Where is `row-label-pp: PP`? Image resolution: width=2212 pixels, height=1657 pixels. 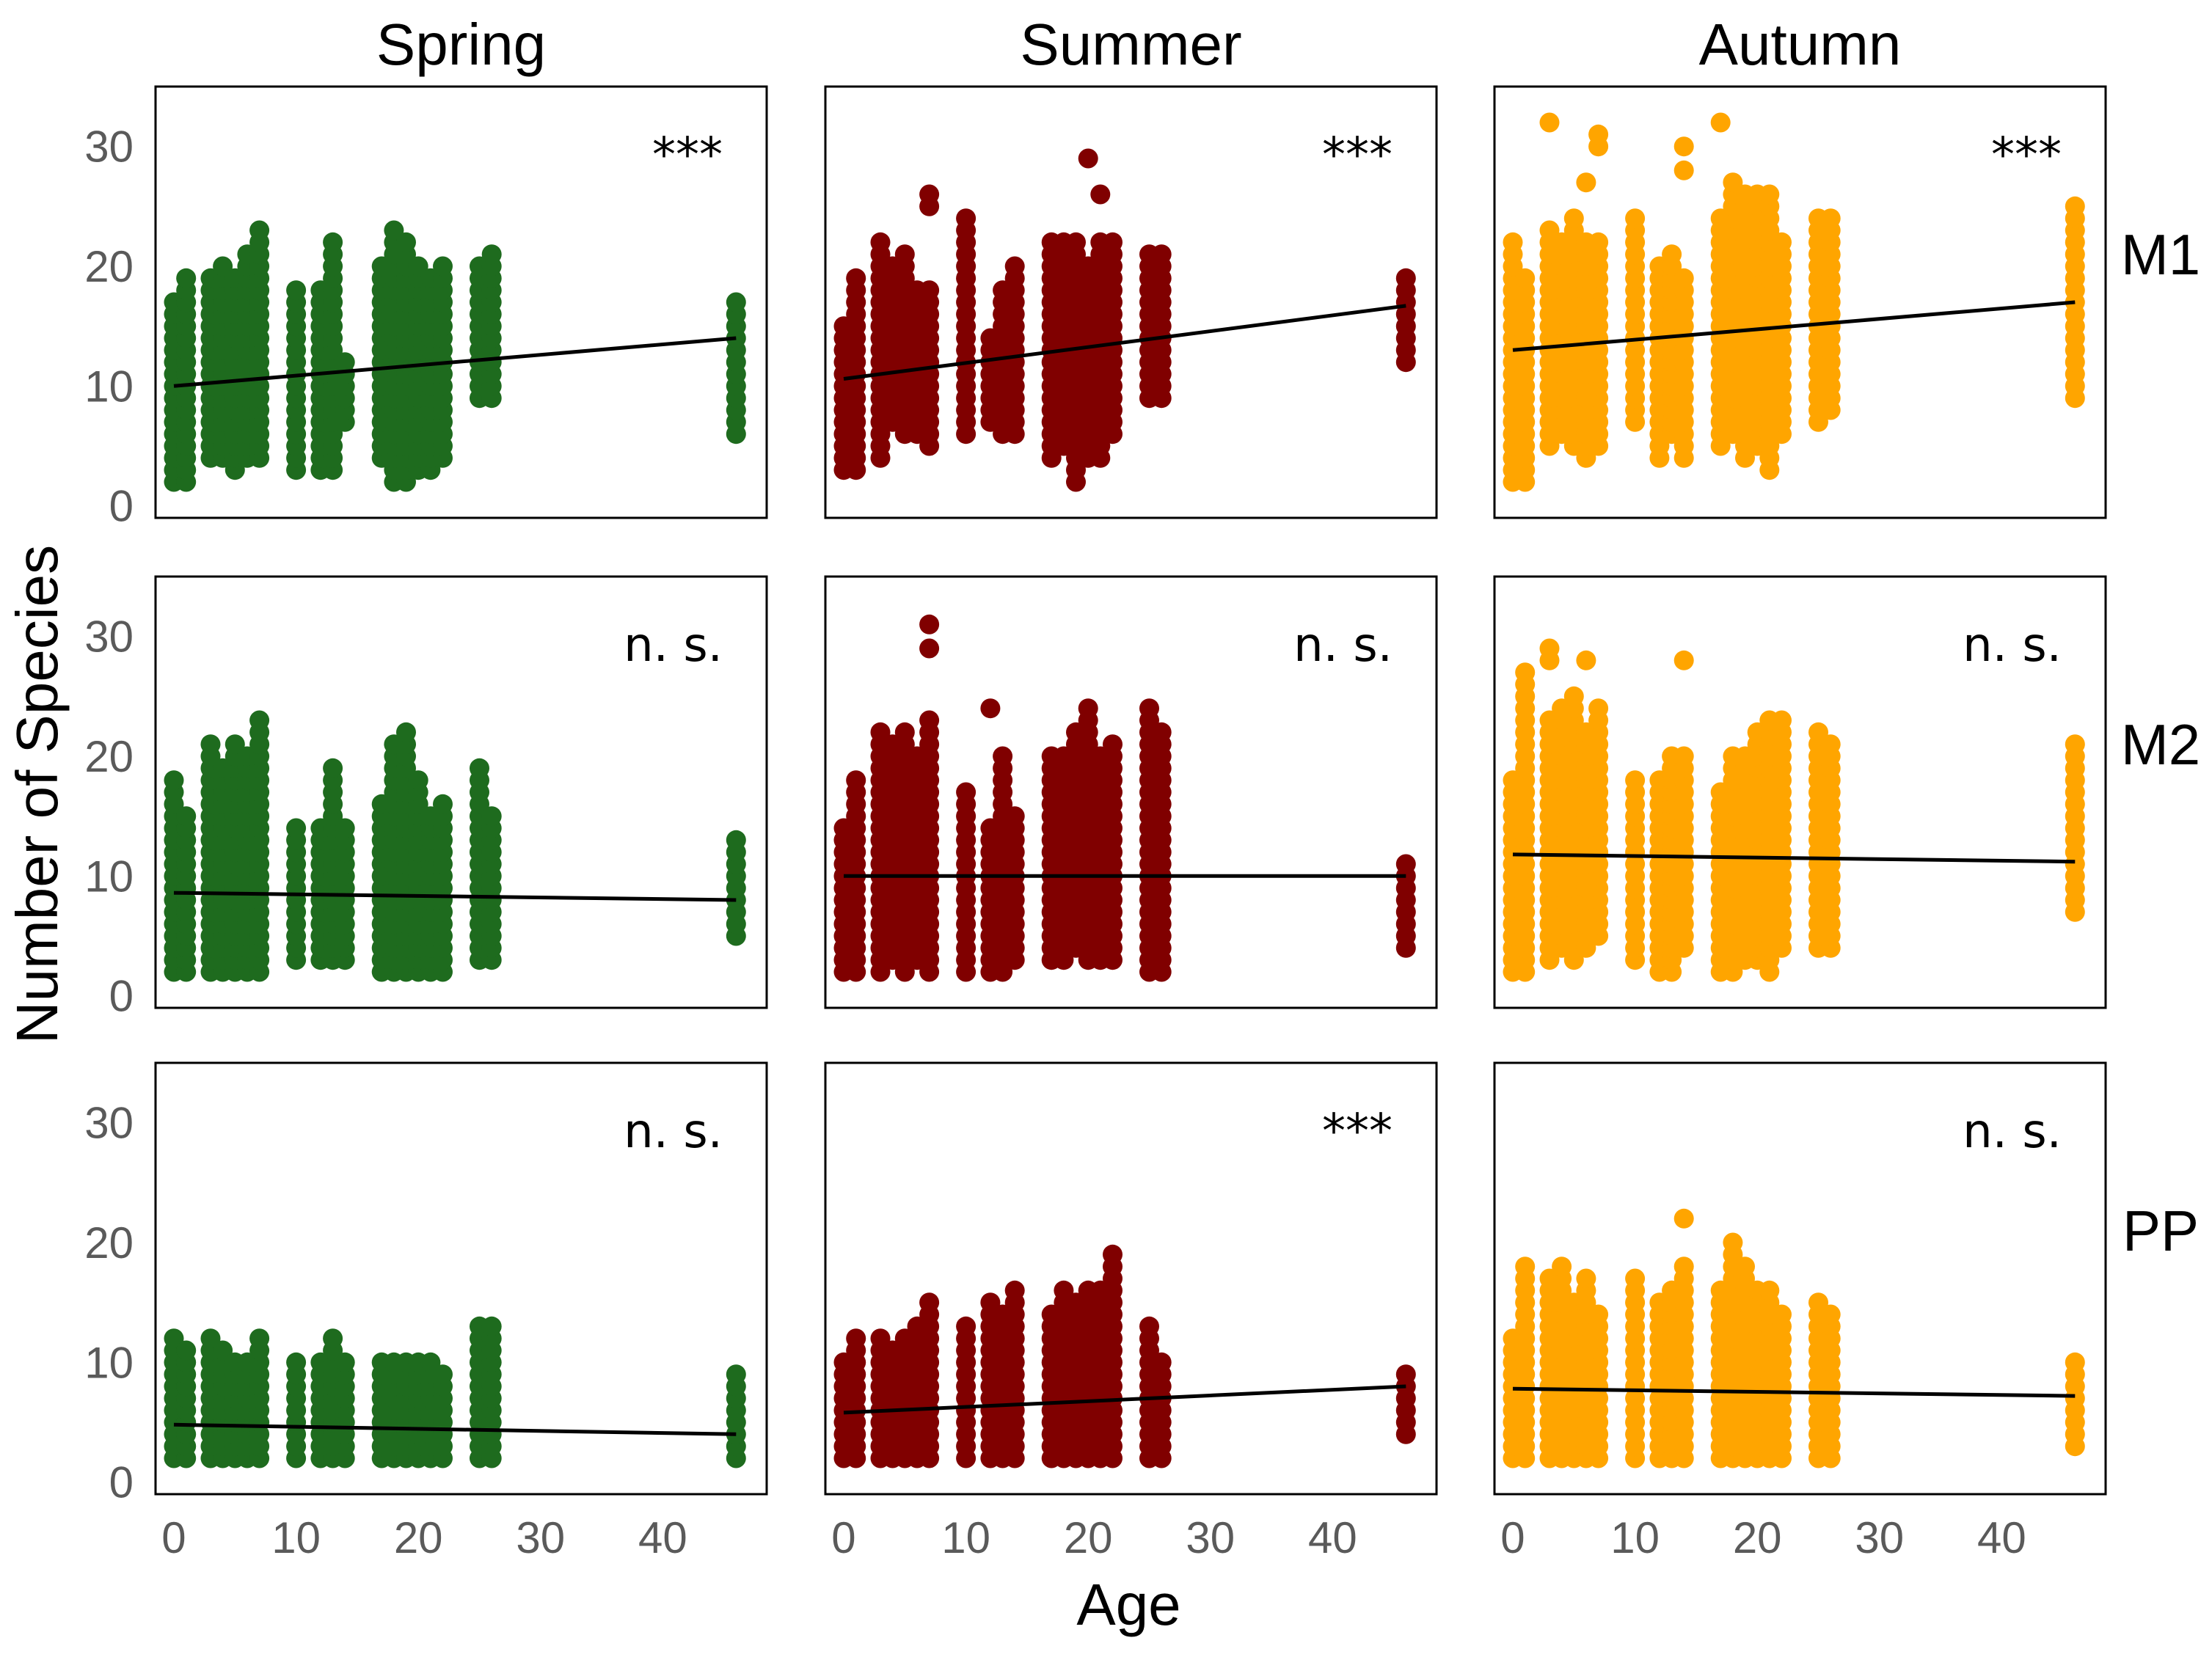
row-label-pp: PP is located at coordinates (2160, 1231).